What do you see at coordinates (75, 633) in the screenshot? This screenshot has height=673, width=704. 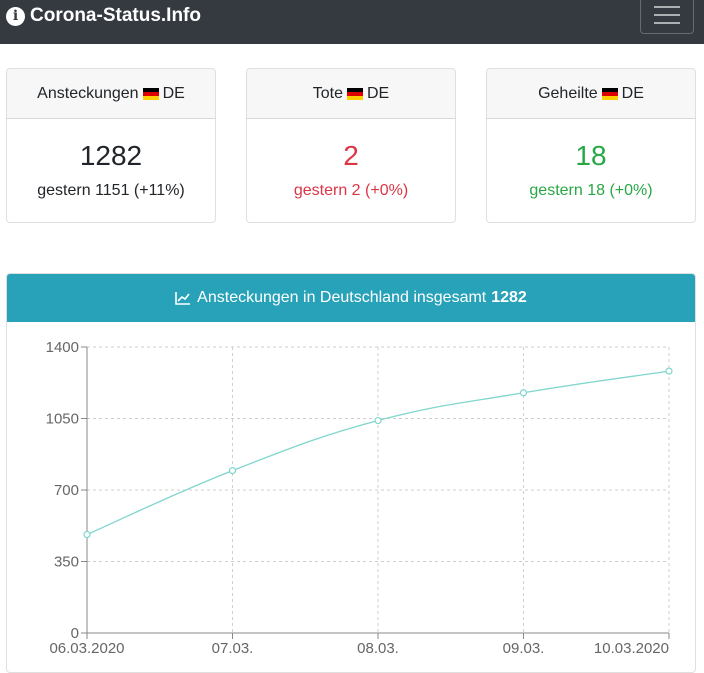 I see `y-tick-label: 0` at bounding box center [75, 633].